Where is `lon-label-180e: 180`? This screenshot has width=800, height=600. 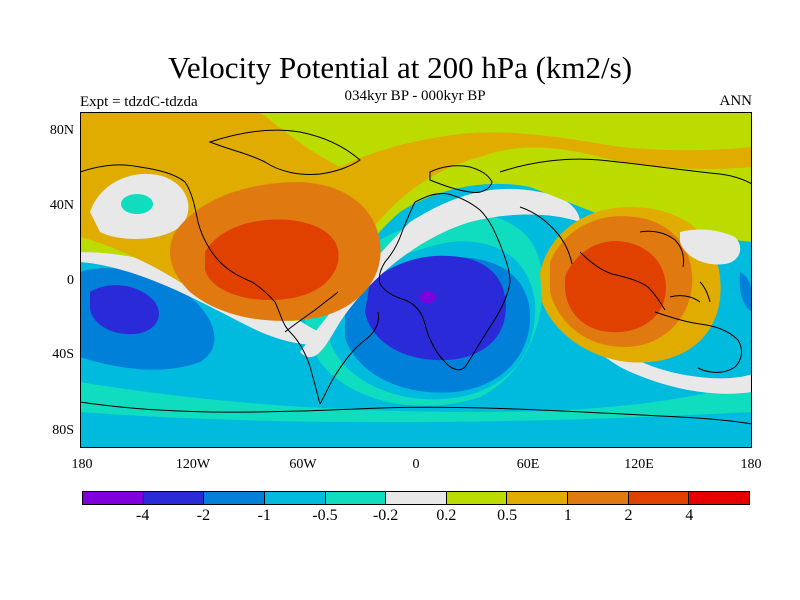
lon-label-180e: 180 is located at coordinates (751, 464).